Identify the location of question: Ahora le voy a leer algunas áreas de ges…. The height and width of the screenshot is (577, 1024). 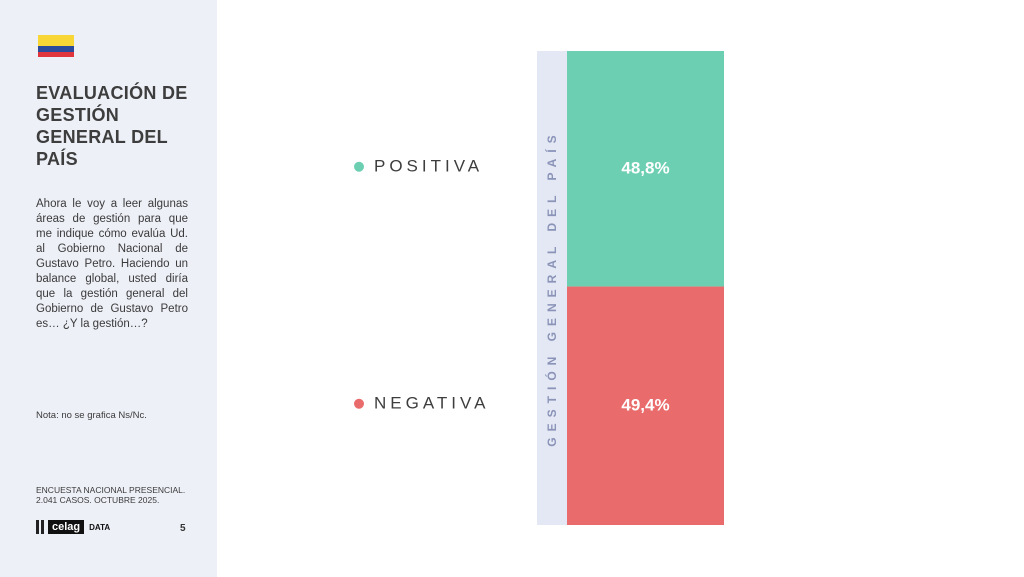
(112, 264).